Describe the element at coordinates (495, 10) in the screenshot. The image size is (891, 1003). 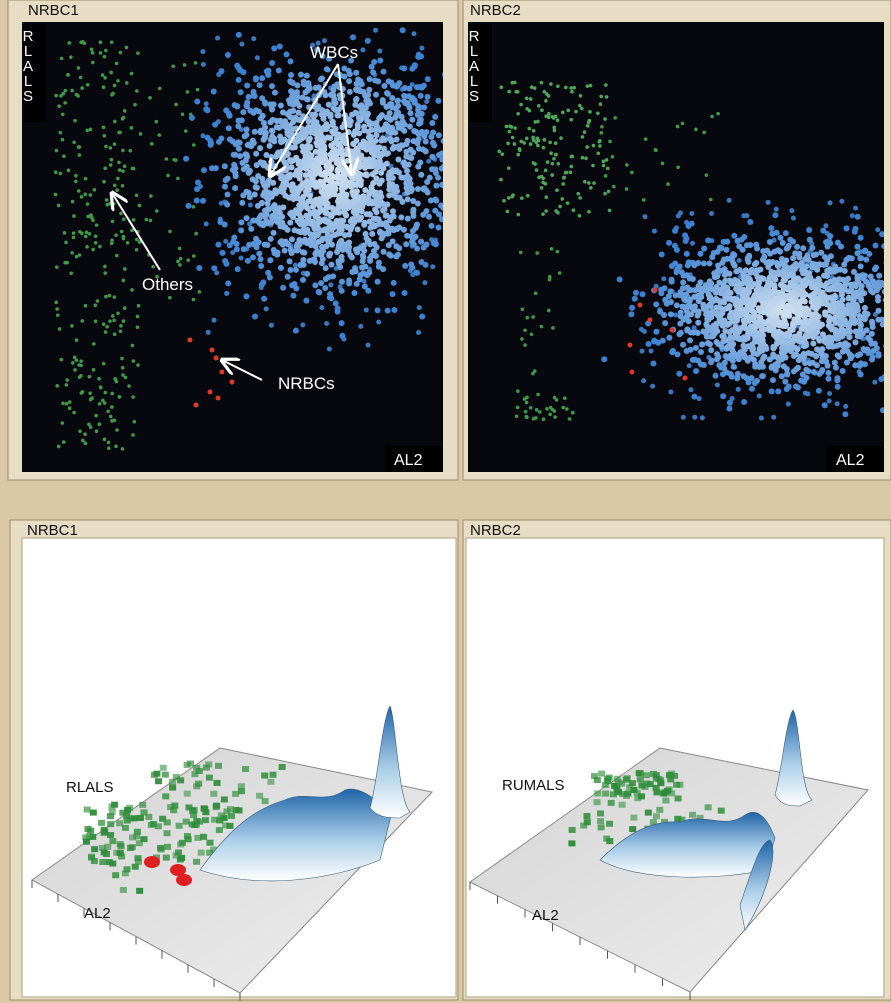
I see `panel-title: NRBC2` at that location.